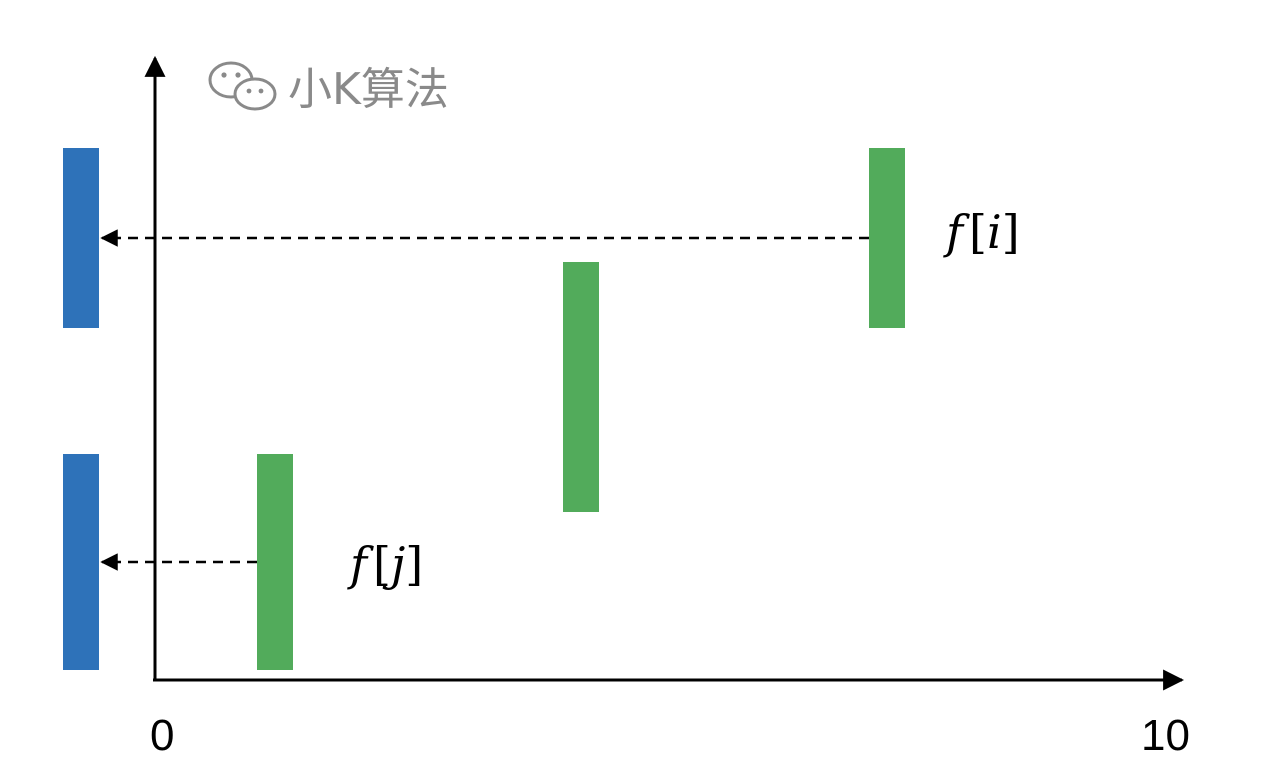  I want to click on label-f-i-var: i, so click(994, 232).